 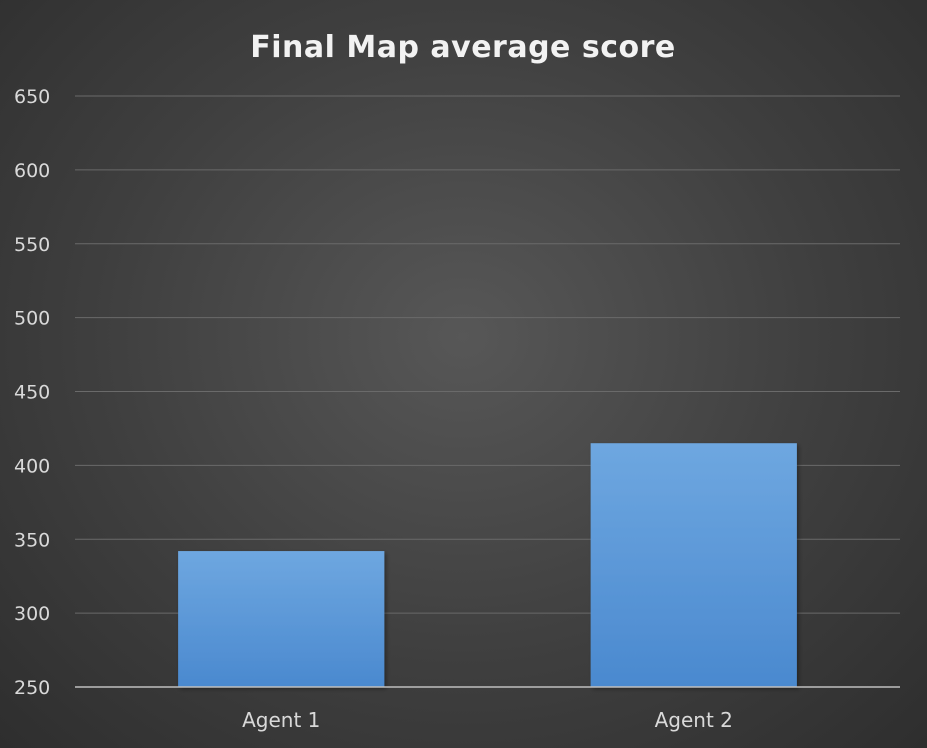 I want to click on x-tick-label: Agent 1, so click(x=281, y=720).